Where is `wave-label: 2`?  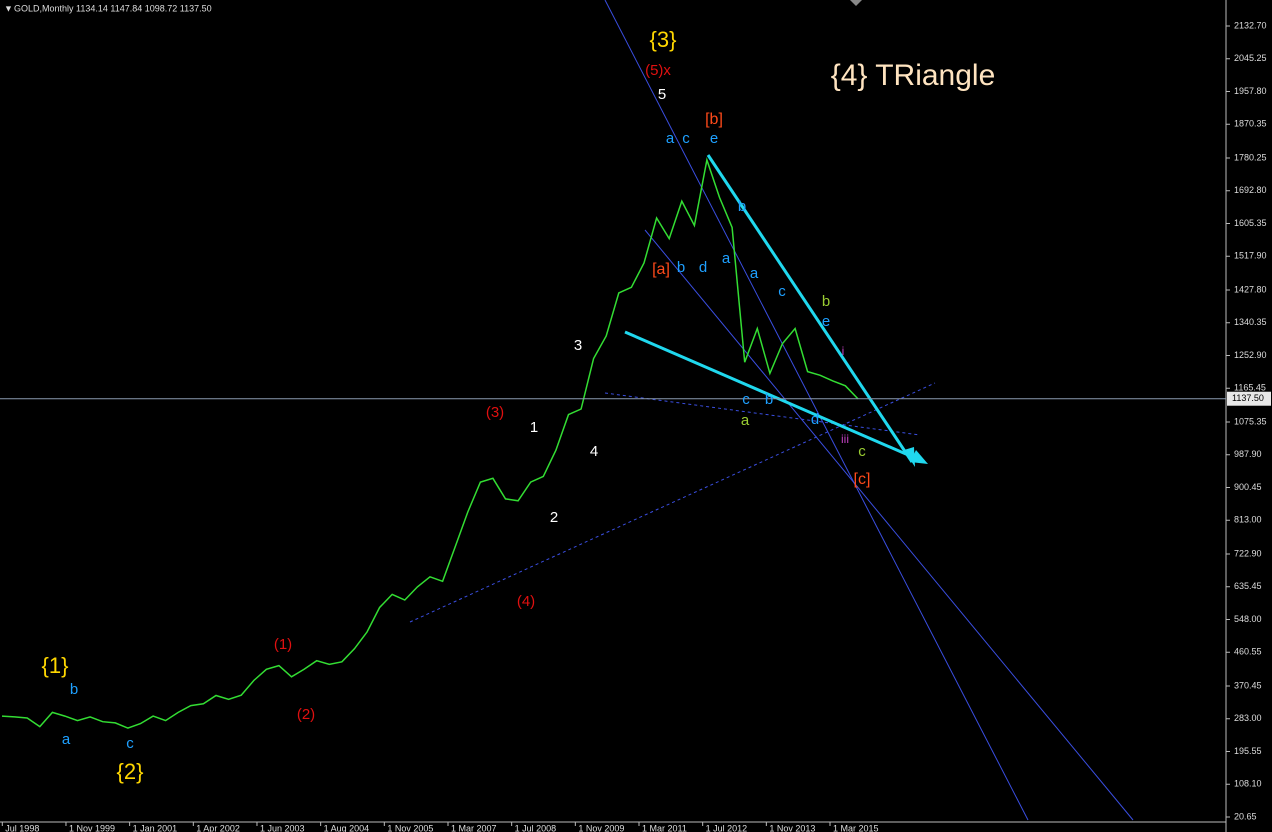 wave-label: 2 is located at coordinates (554, 517).